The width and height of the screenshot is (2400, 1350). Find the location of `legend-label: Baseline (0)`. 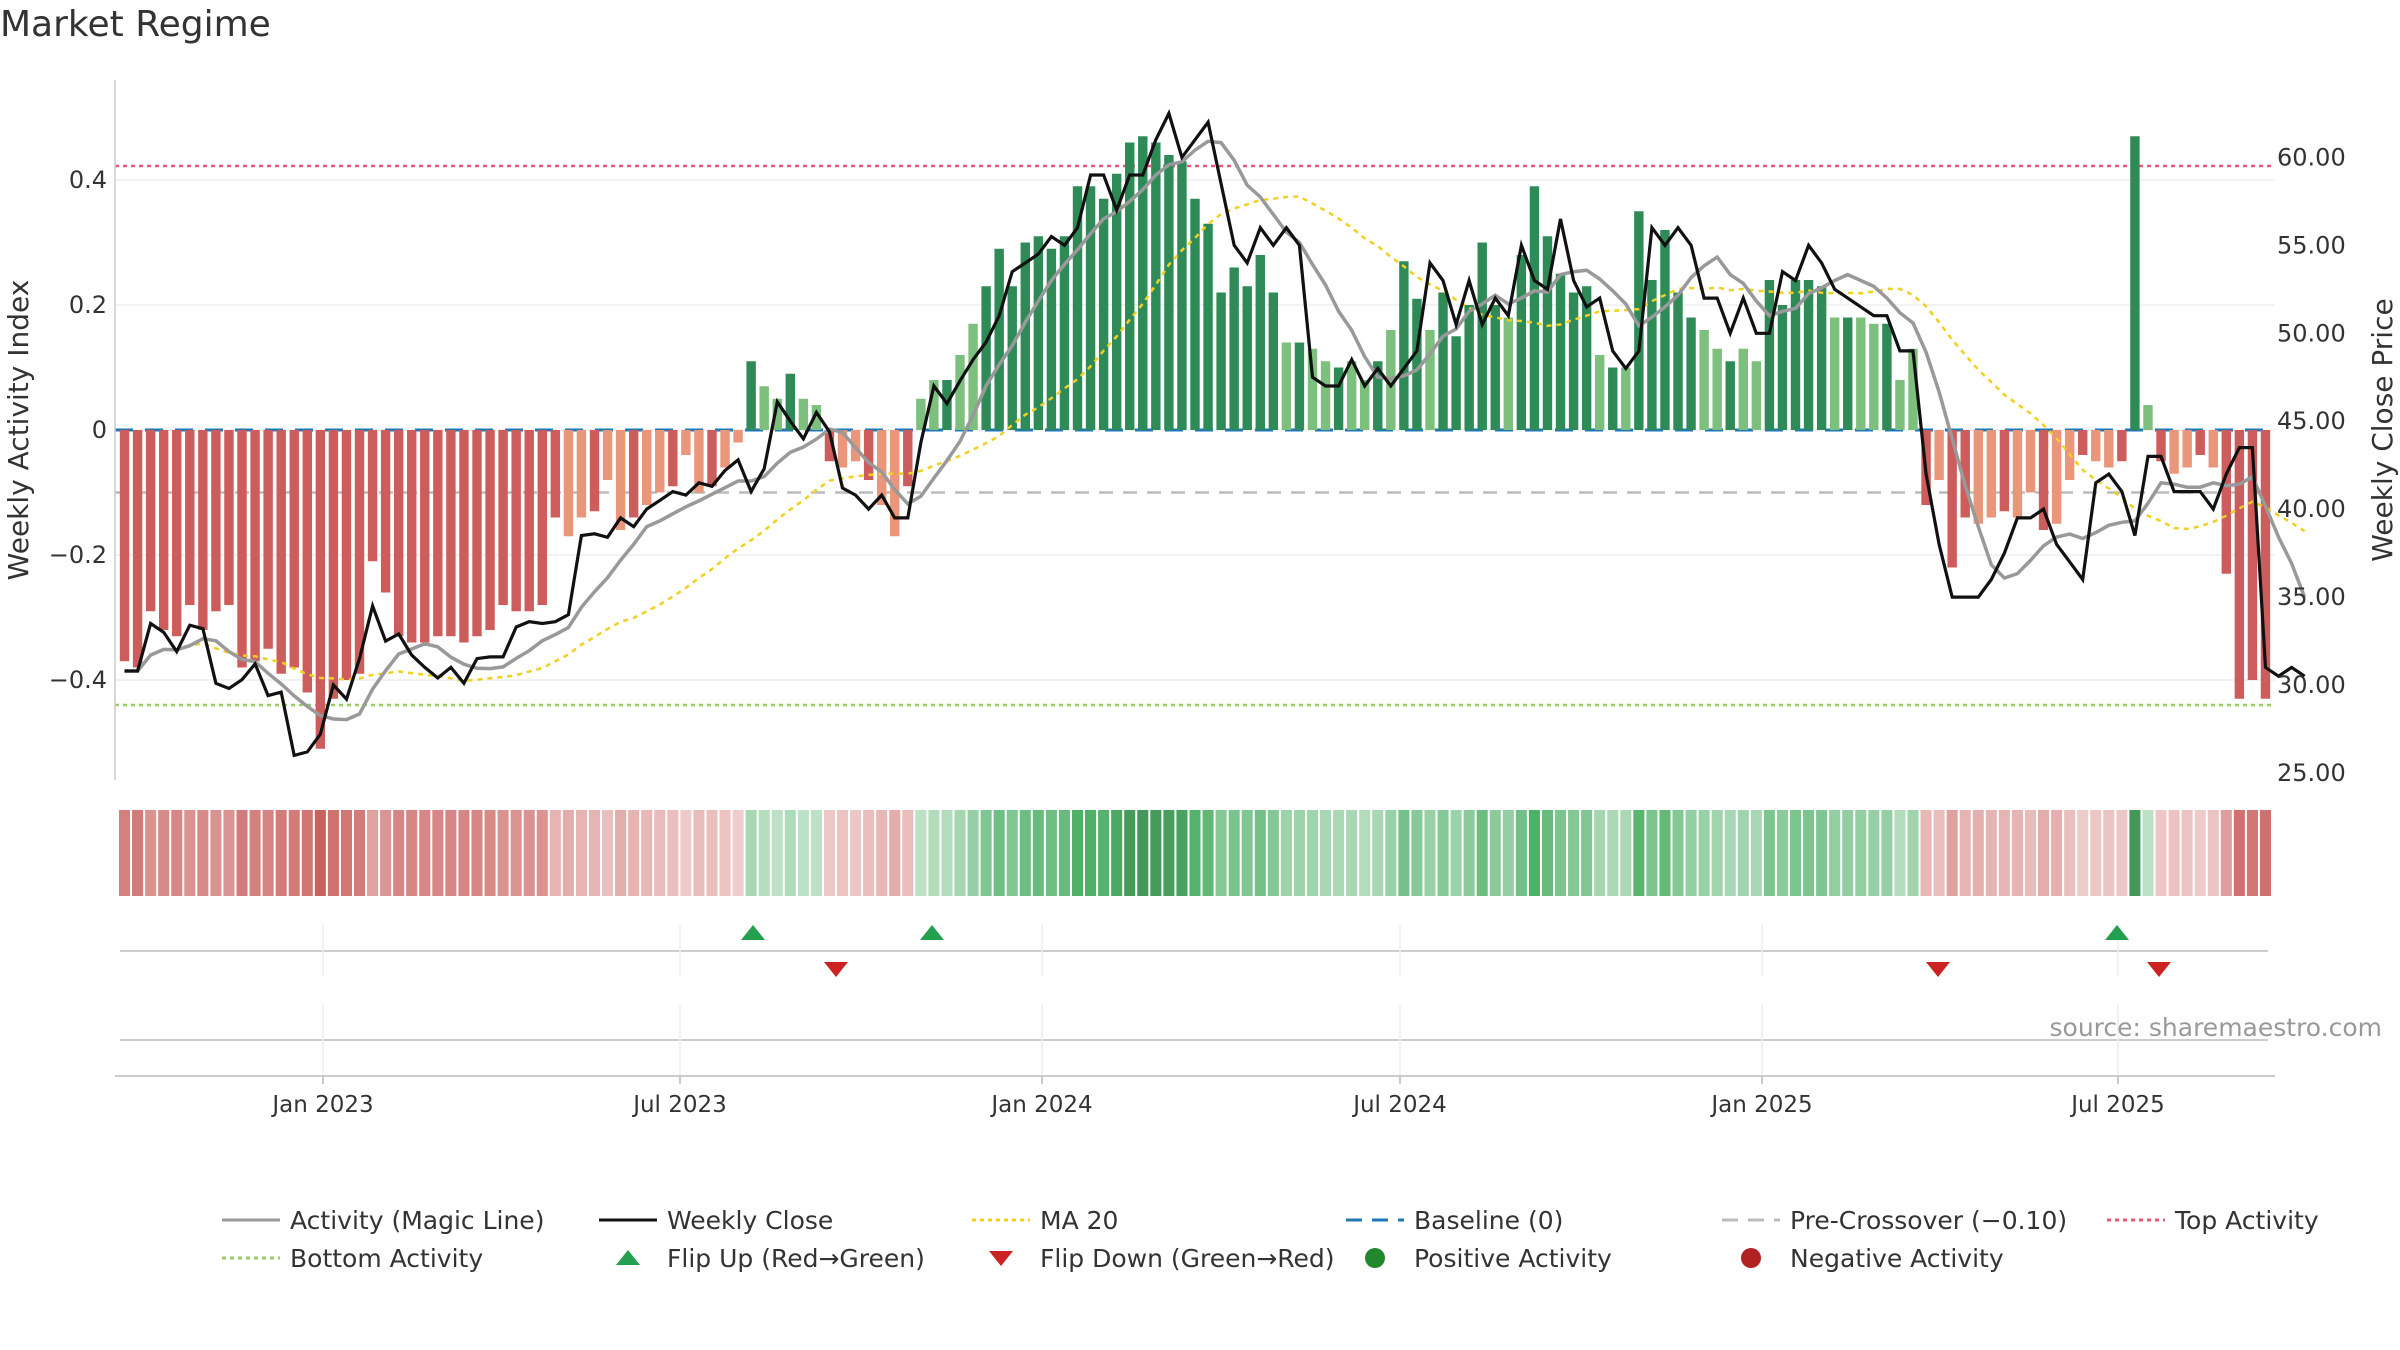

legend-label: Baseline (0) is located at coordinates (1489, 1220).